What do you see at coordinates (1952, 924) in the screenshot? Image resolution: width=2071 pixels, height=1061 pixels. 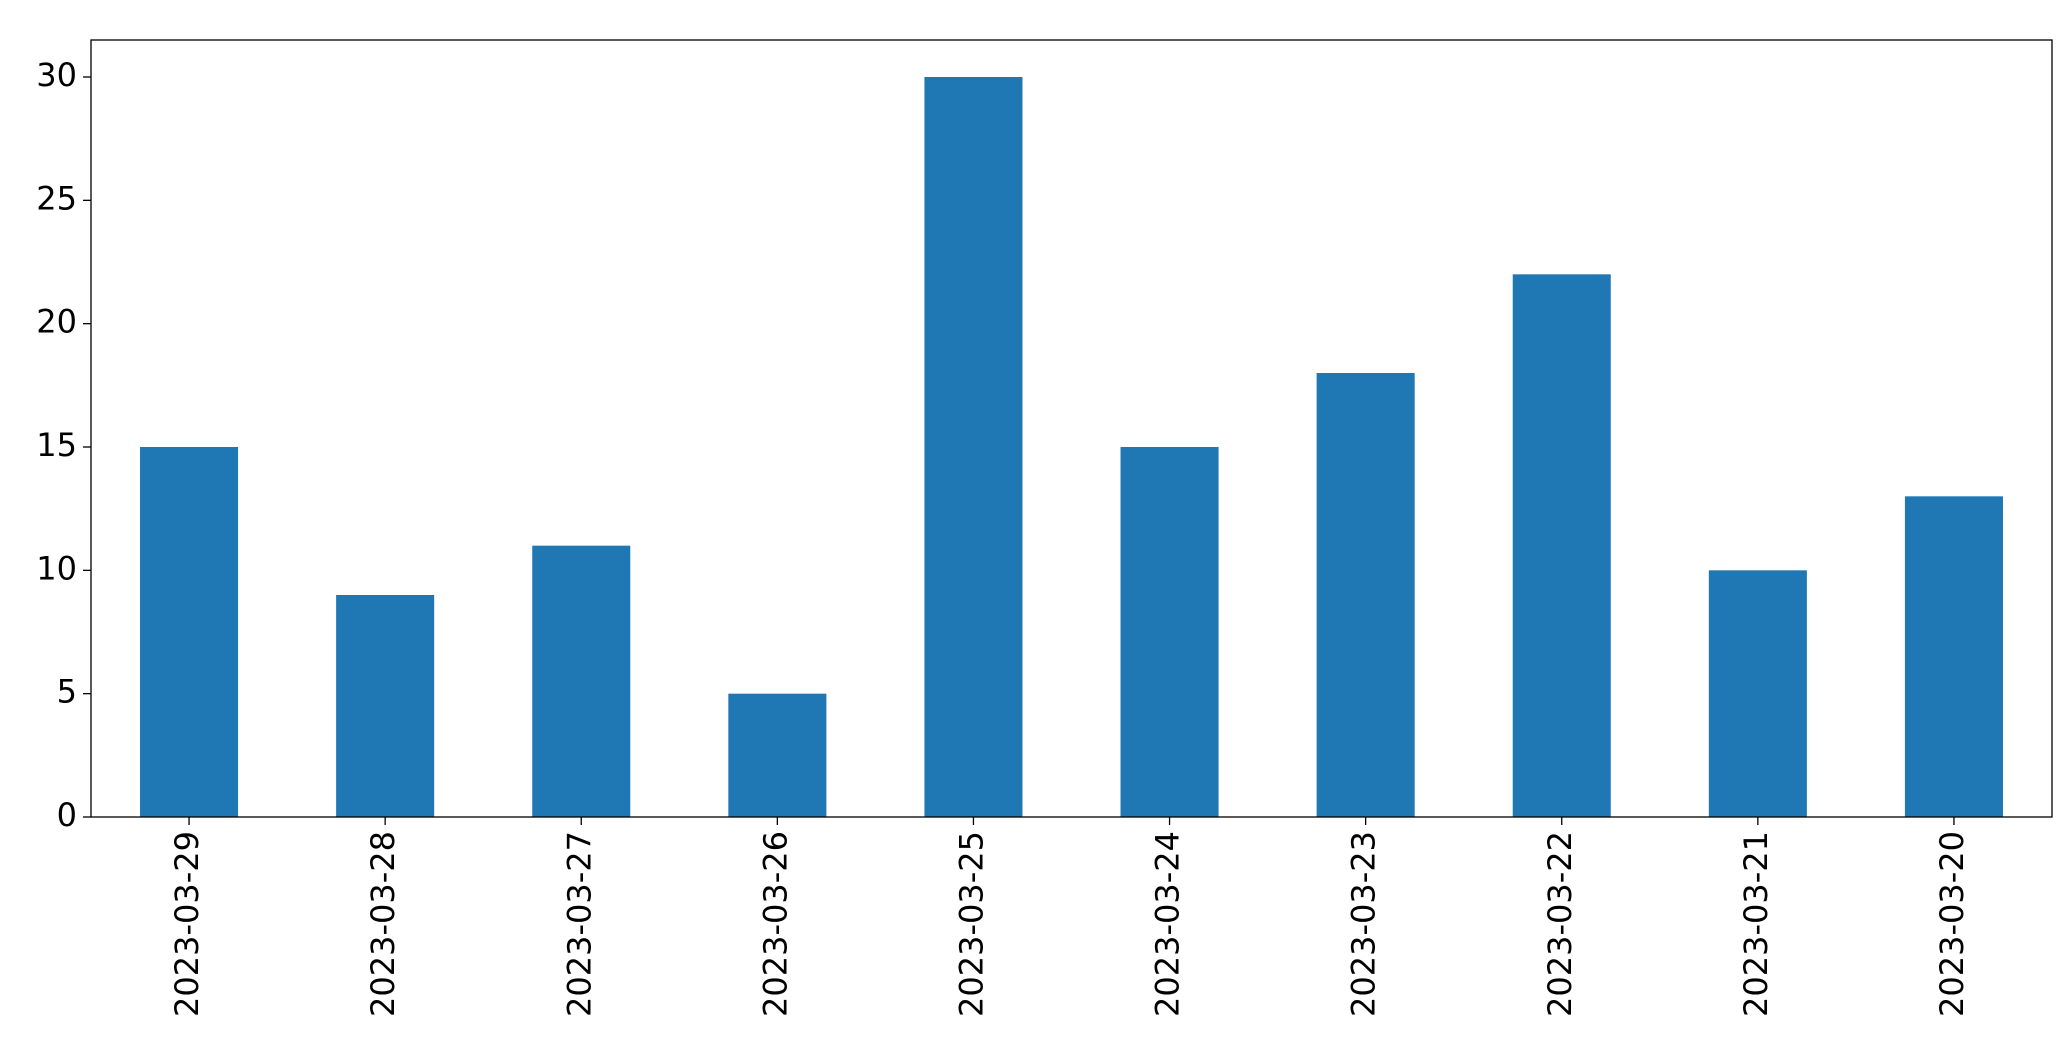 I see `x-tick-label: 2023-03-20` at bounding box center [1952, 924].